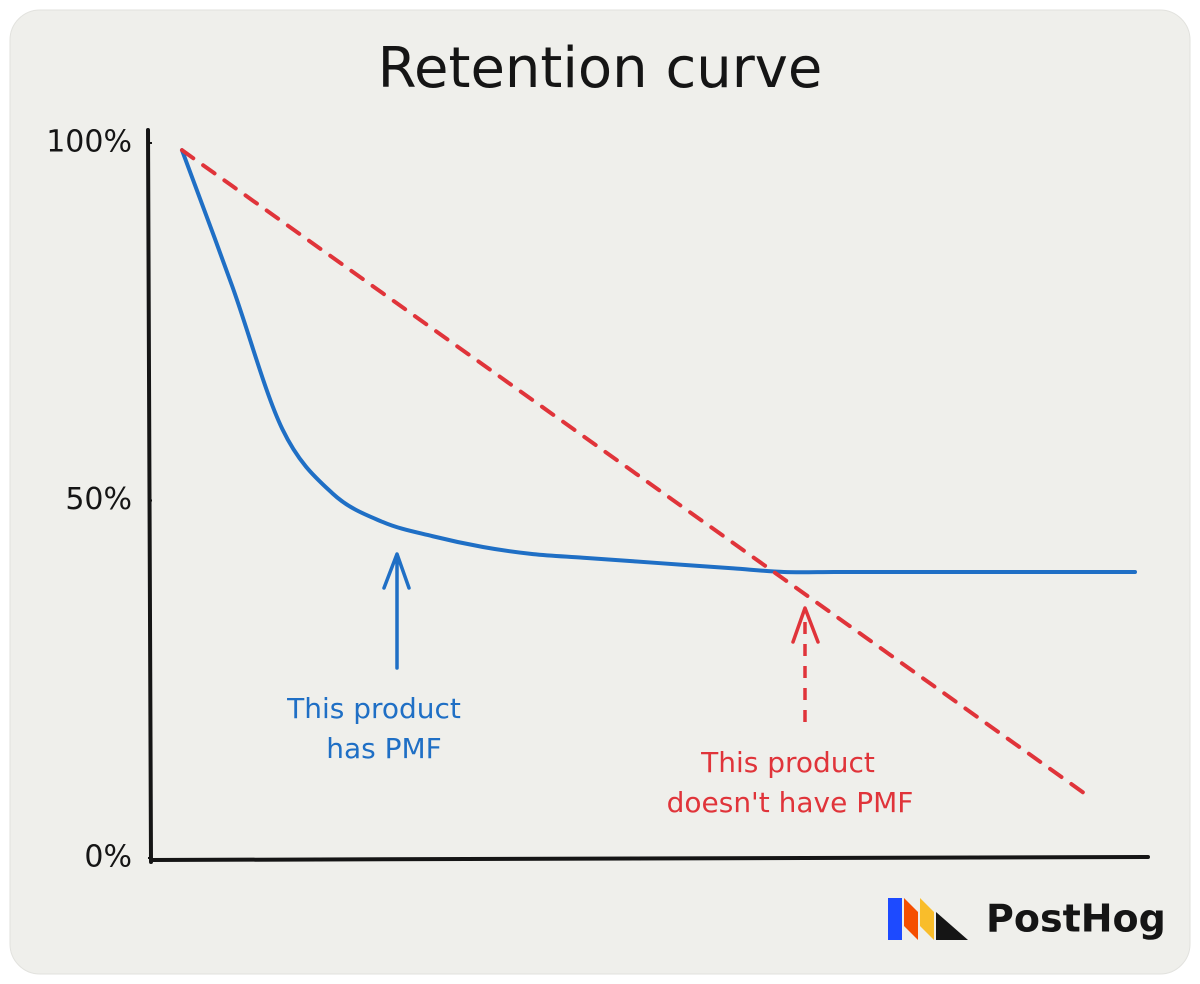  What do you see at coordinates (396, 611) in the screenshot?
I see `pmf-arrow` at bounding box center [396, 611].